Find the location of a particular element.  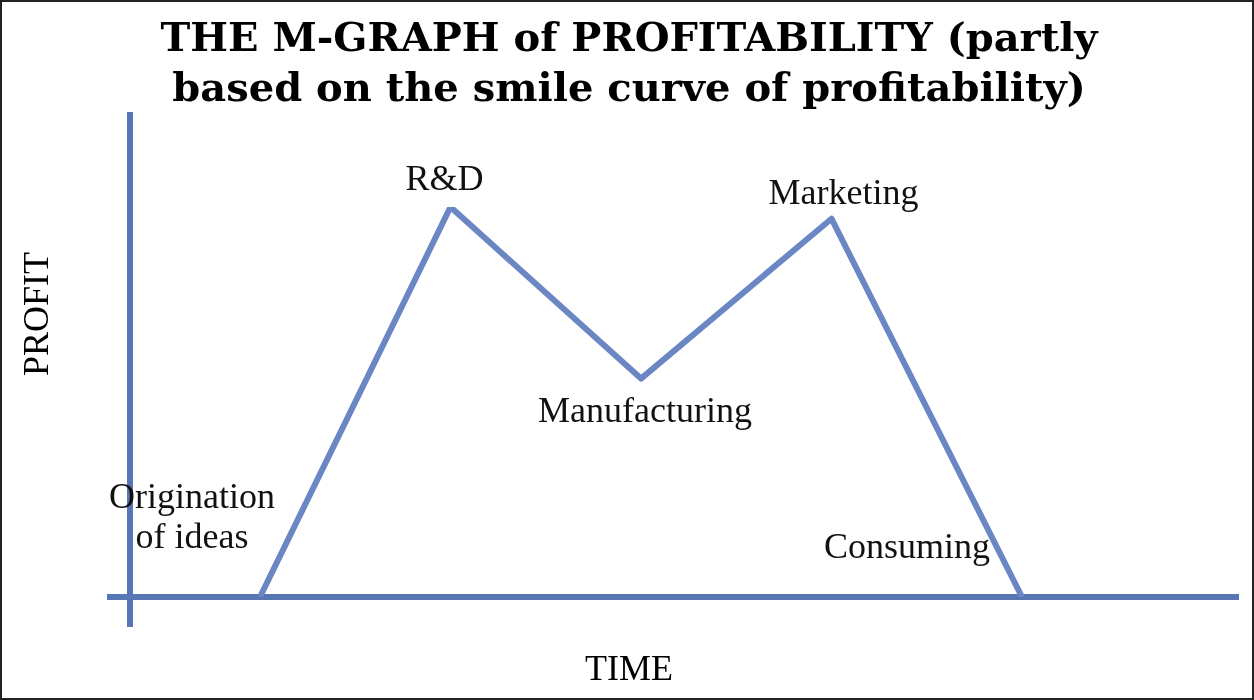

chart-title: THE M-GRAPH of PROFITABILITY (partly based on the smile curve of profitability) is located at coordinates (629, 62).